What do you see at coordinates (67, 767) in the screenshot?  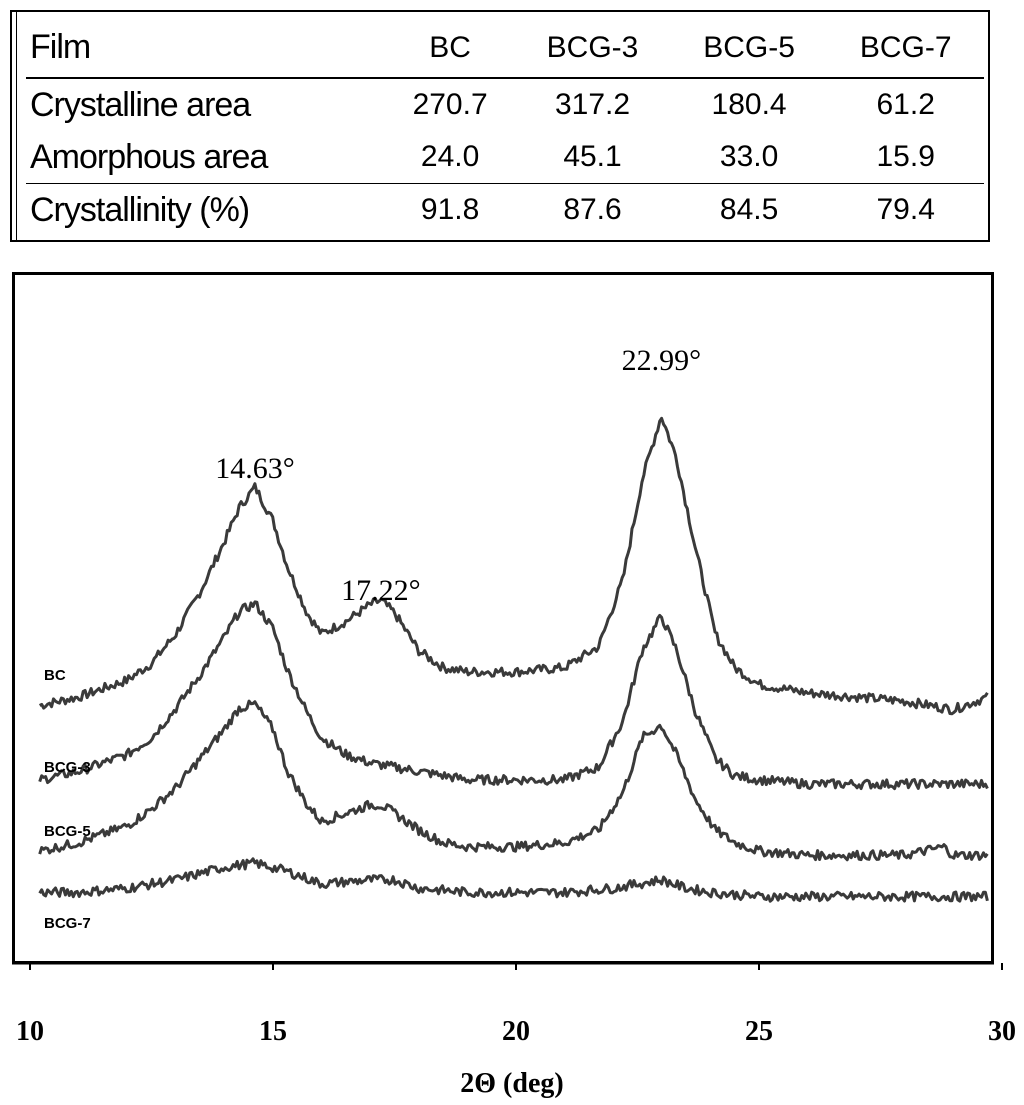 I see `series-label-bcg-3: BCG-3` at bounding box center [67, 767].